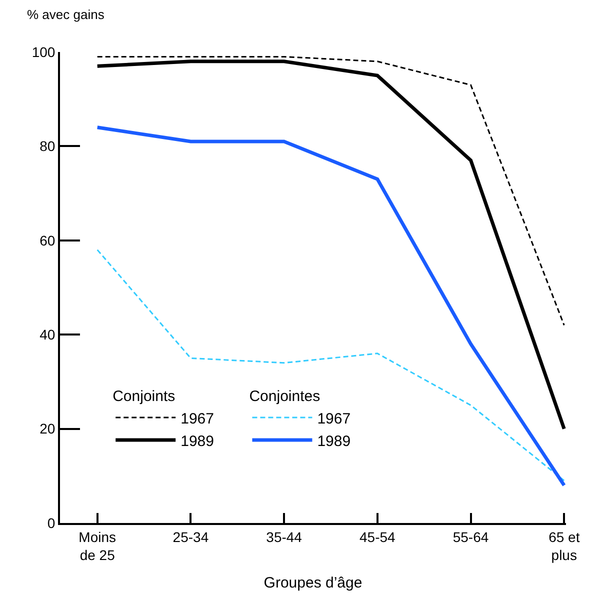 This screenshot has width=592, height=601. I want to click on y-tick-label: 100, so click(44, 52).